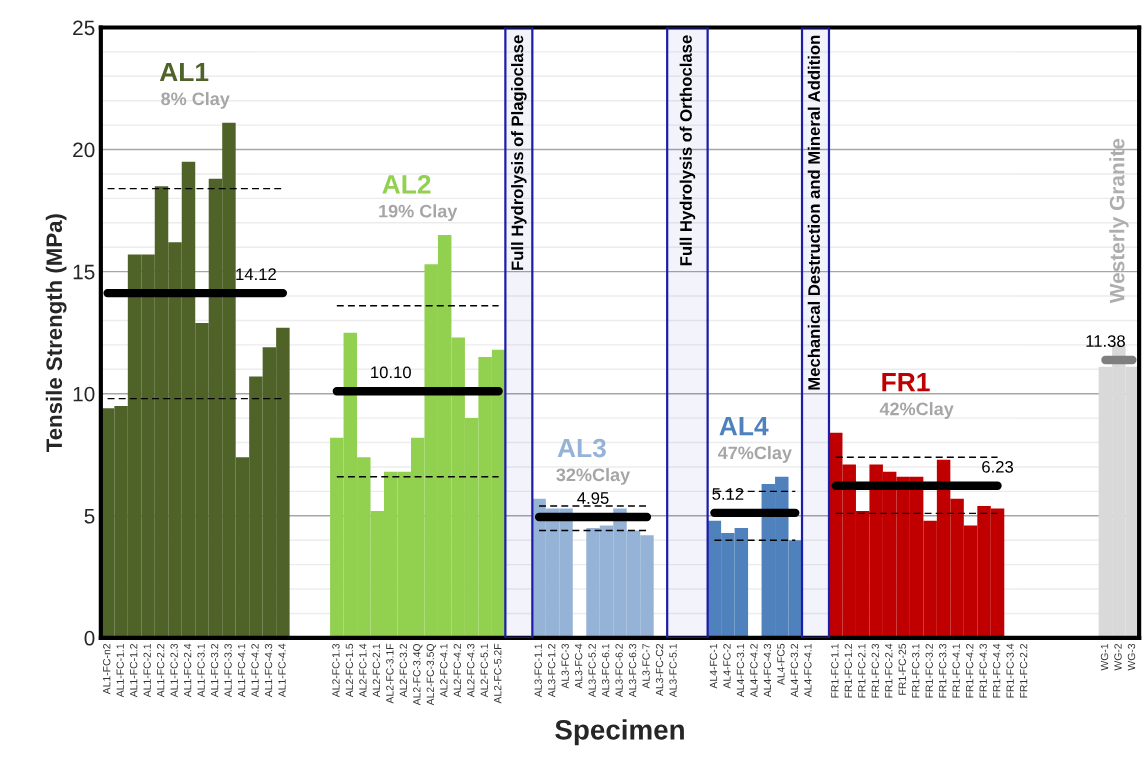 The width and height of the screenshot is (1146, 763). What do you see at coordinates (457, 670) in the screenshot?
I see `x-tick-label: AL2-FC-4.2` at bounding box center [457, 670].